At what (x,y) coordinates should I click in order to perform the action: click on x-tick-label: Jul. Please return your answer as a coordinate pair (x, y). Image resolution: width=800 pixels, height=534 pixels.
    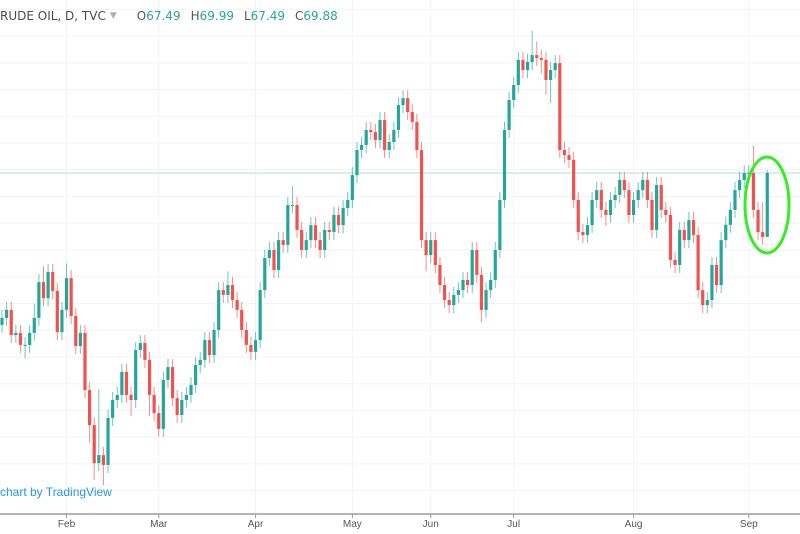
    Looking at the image, I should click on (513, 524).